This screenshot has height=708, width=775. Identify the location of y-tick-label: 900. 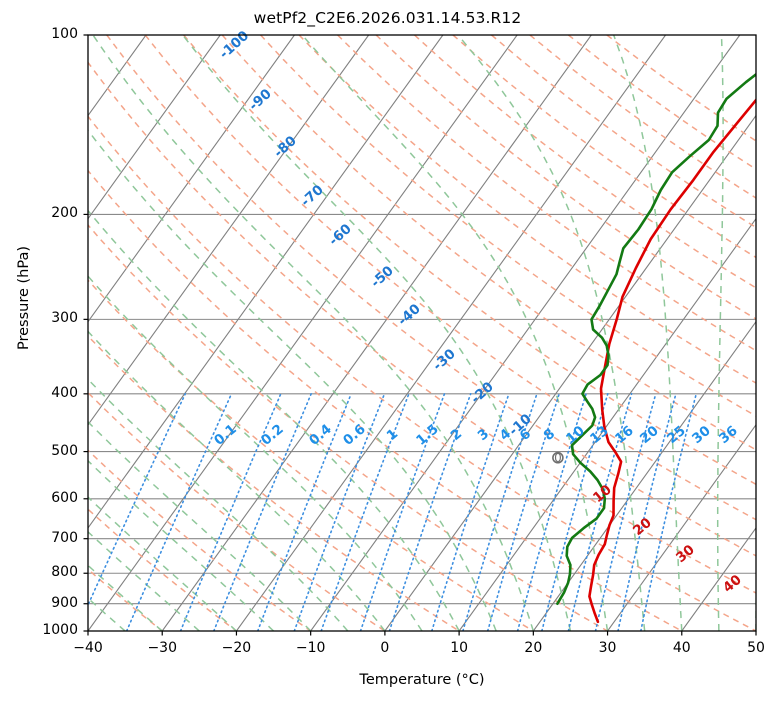
(64, 602).